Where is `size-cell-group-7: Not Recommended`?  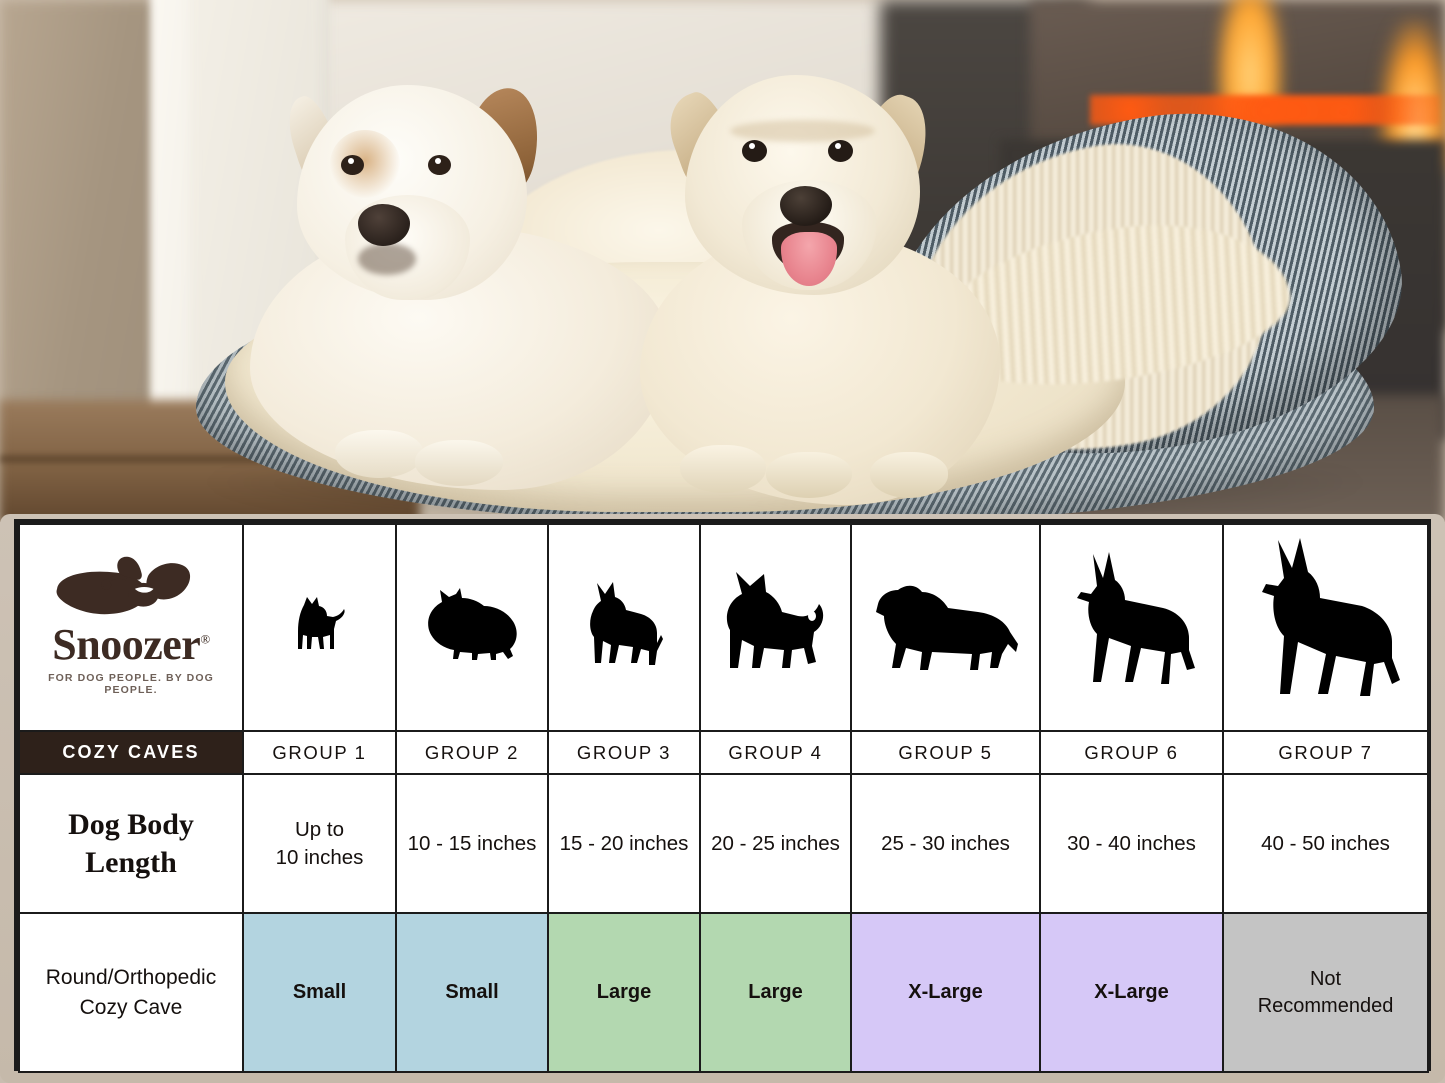
size-cell-group-7: Not Recommended is located at coordinates (1325, 992).